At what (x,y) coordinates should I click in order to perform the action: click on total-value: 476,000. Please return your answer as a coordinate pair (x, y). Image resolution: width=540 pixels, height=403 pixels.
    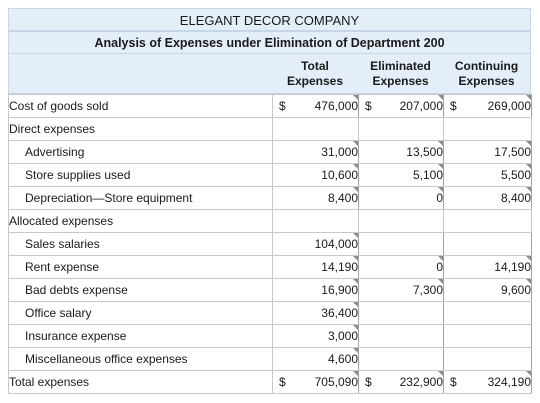
    Looking at the image, I should click on (336, 106).